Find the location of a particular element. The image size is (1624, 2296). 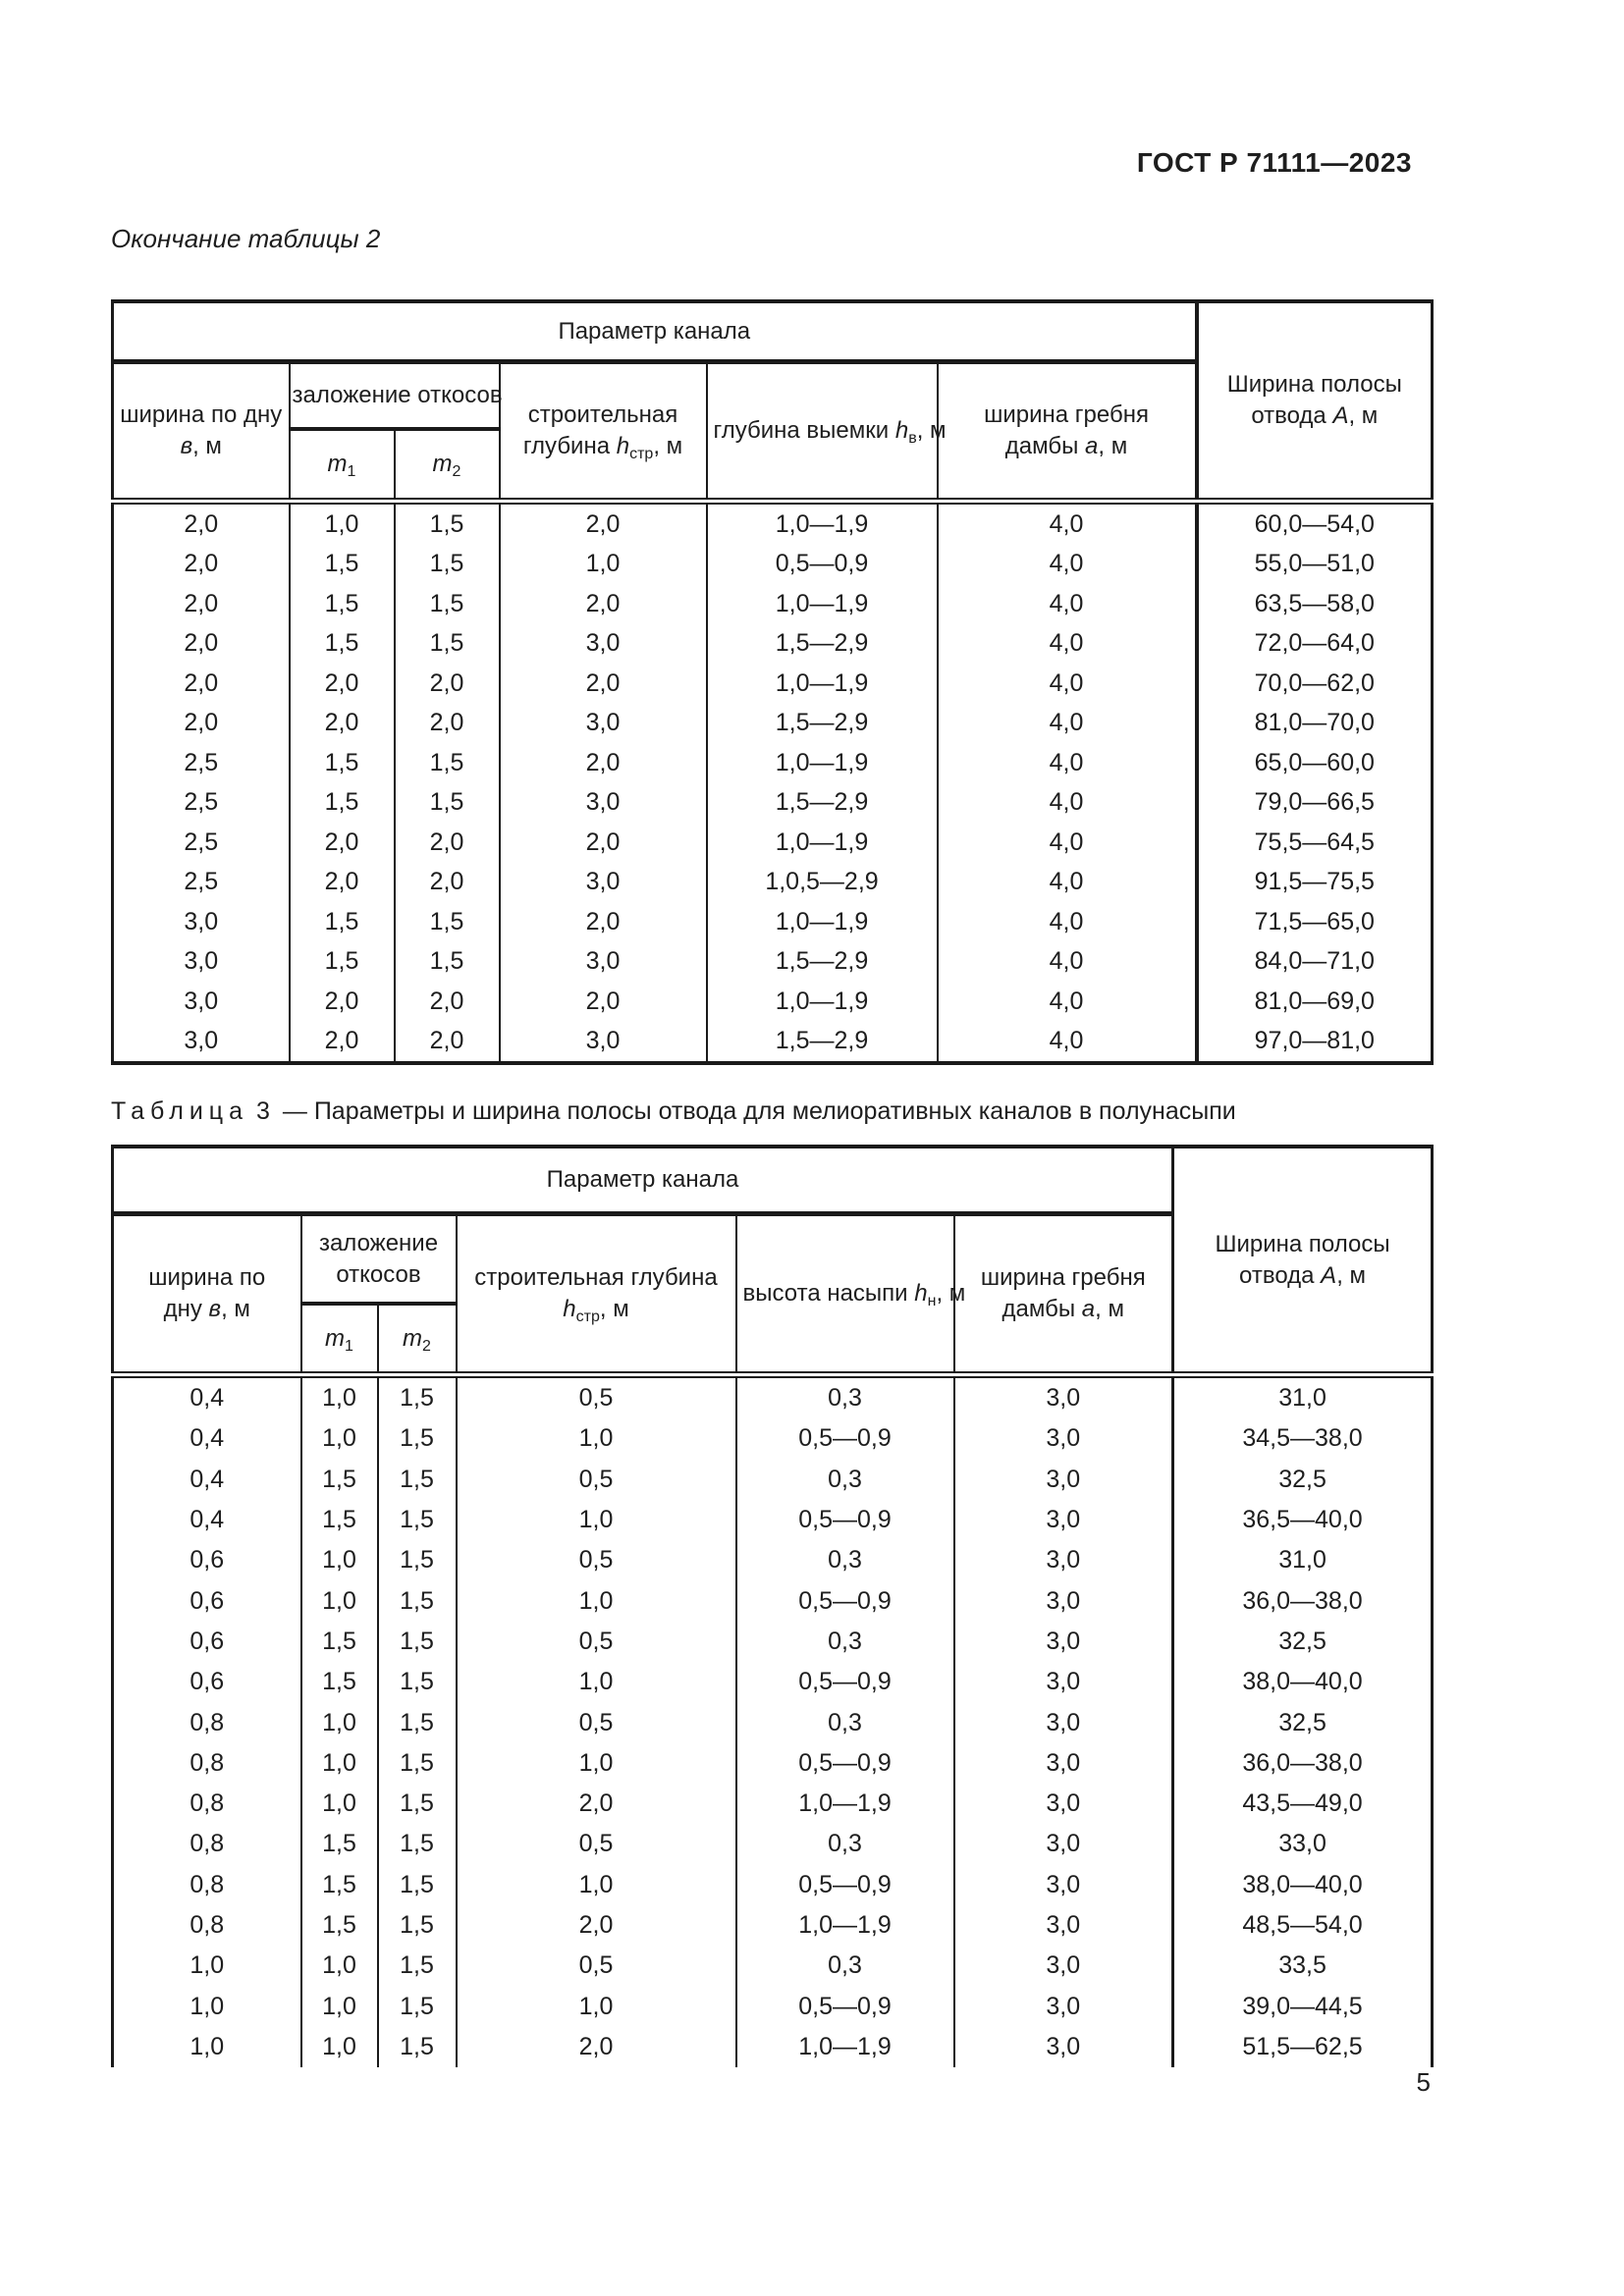

table-cell: 71,5—65,0 is located at coordinates (1314, 922).